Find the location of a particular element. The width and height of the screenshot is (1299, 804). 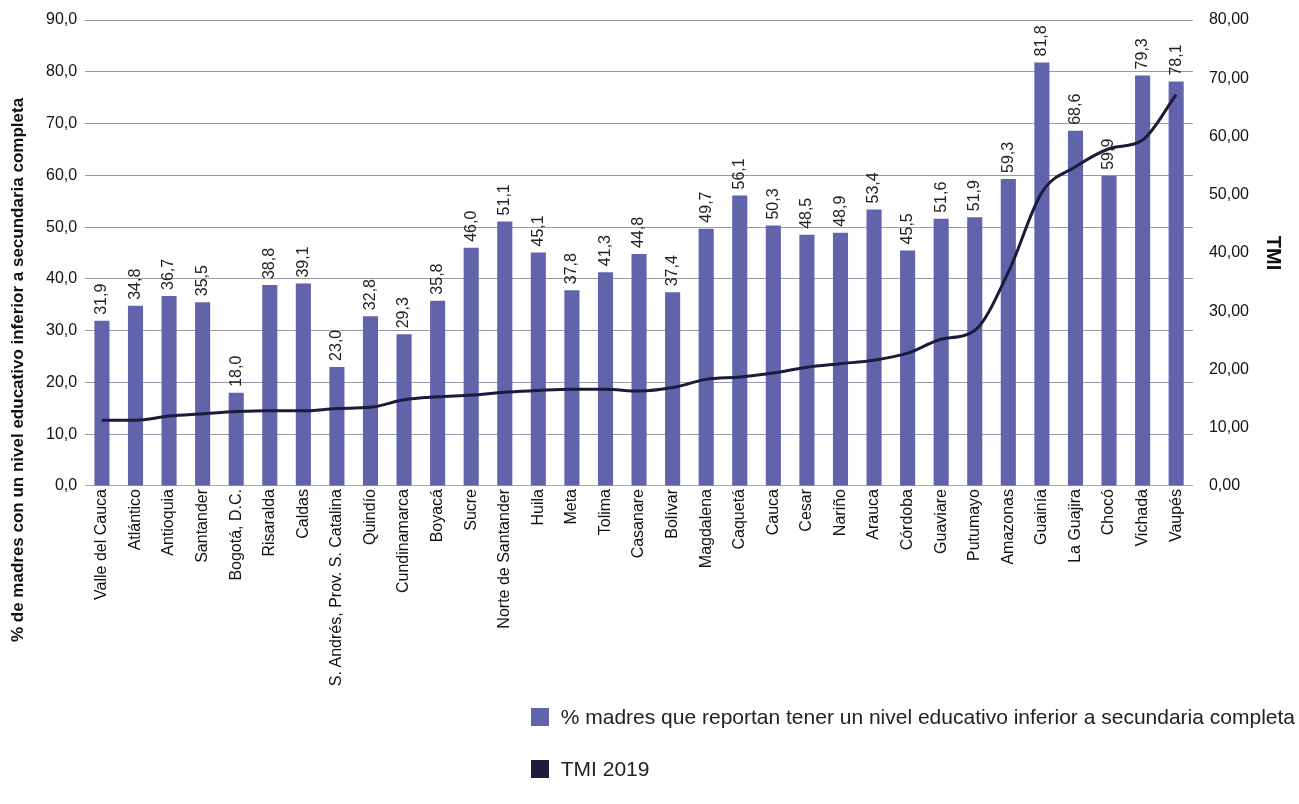

x-tick-label: Vaupés is located at coordinates (1175, 515).